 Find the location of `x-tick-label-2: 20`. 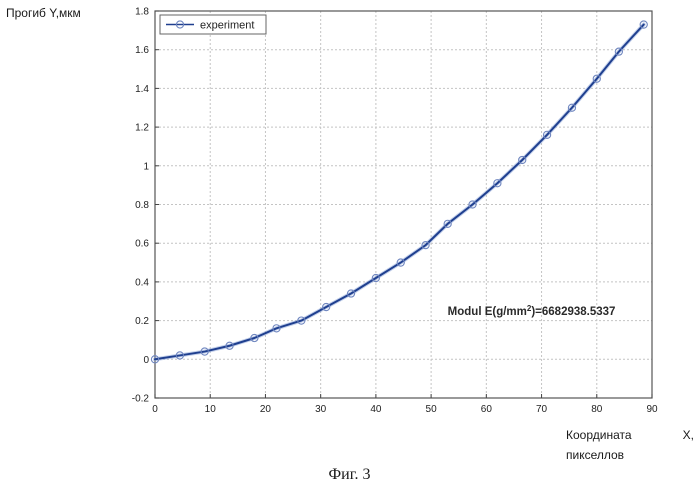

x-tick-label-2: 20 is located at coordinates (266, 409).